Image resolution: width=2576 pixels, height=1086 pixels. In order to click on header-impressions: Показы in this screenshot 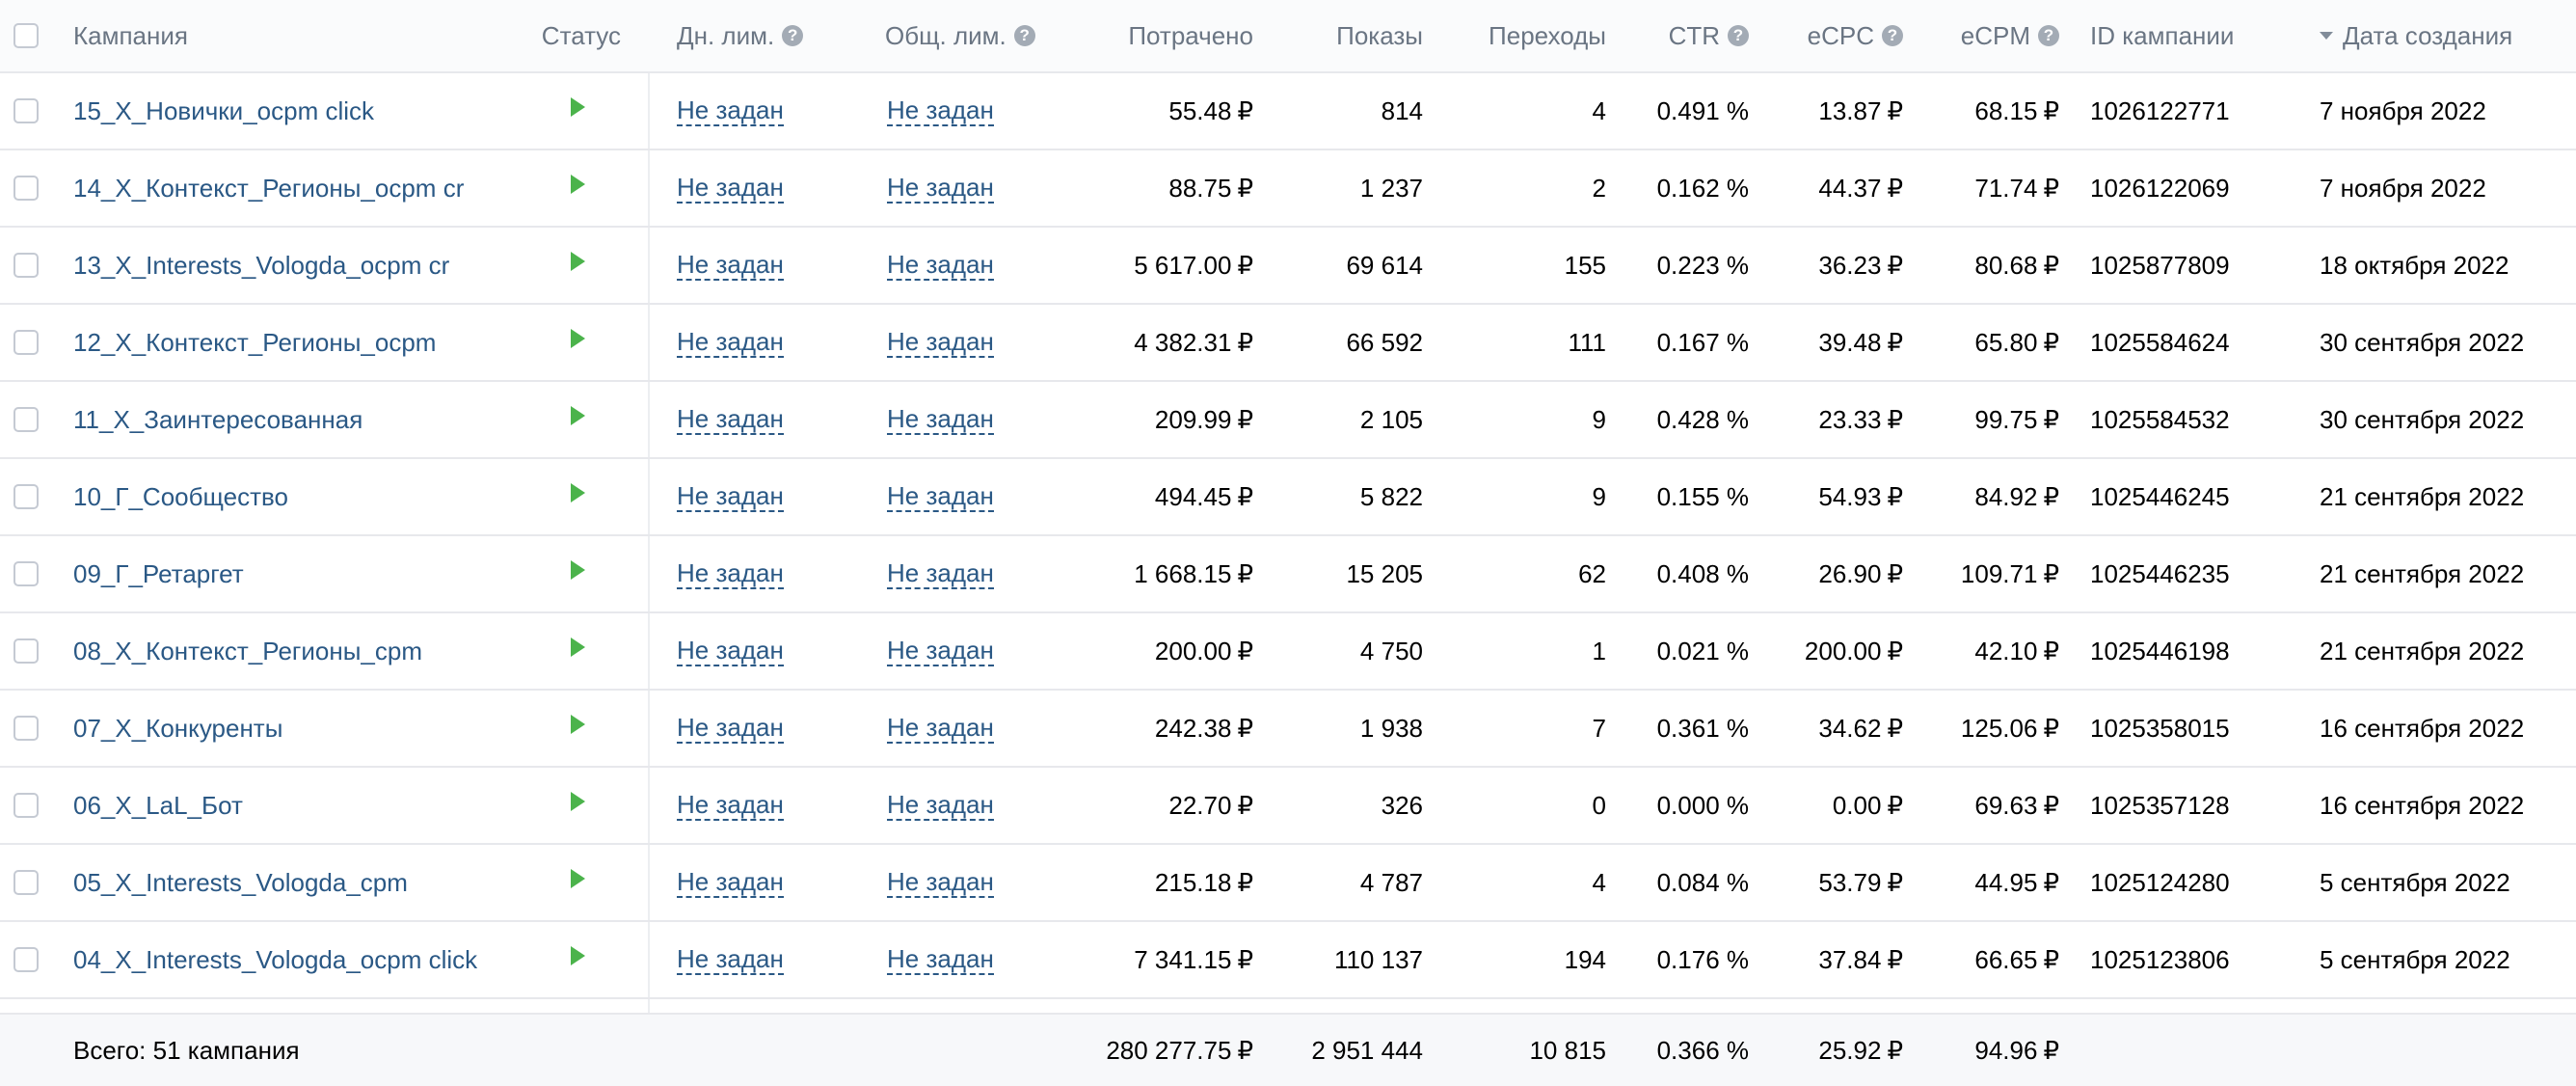, I will do `click(1379, 35)`.